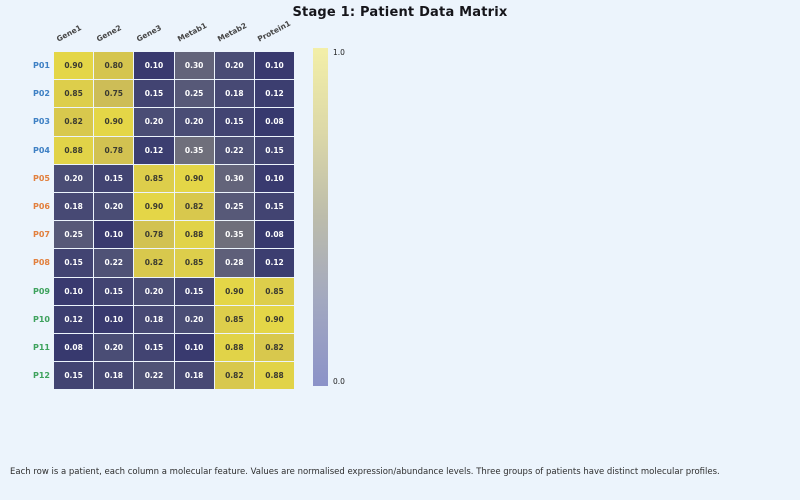 The image size is (800, 500). I want to click on colorbar: 1.0 0.0, so click(329, 217).